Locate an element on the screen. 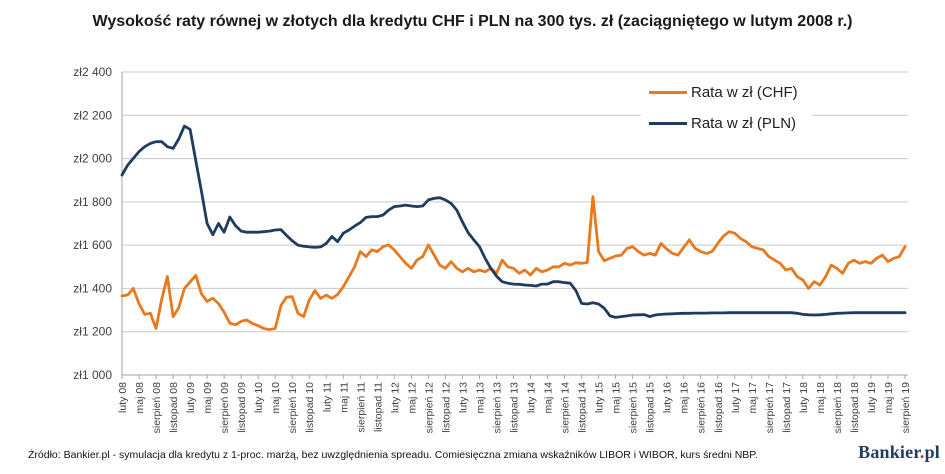  chart-legend: Rata w zł (CHF) Rata w zł (PLN) is located at coordinates (726, 108).